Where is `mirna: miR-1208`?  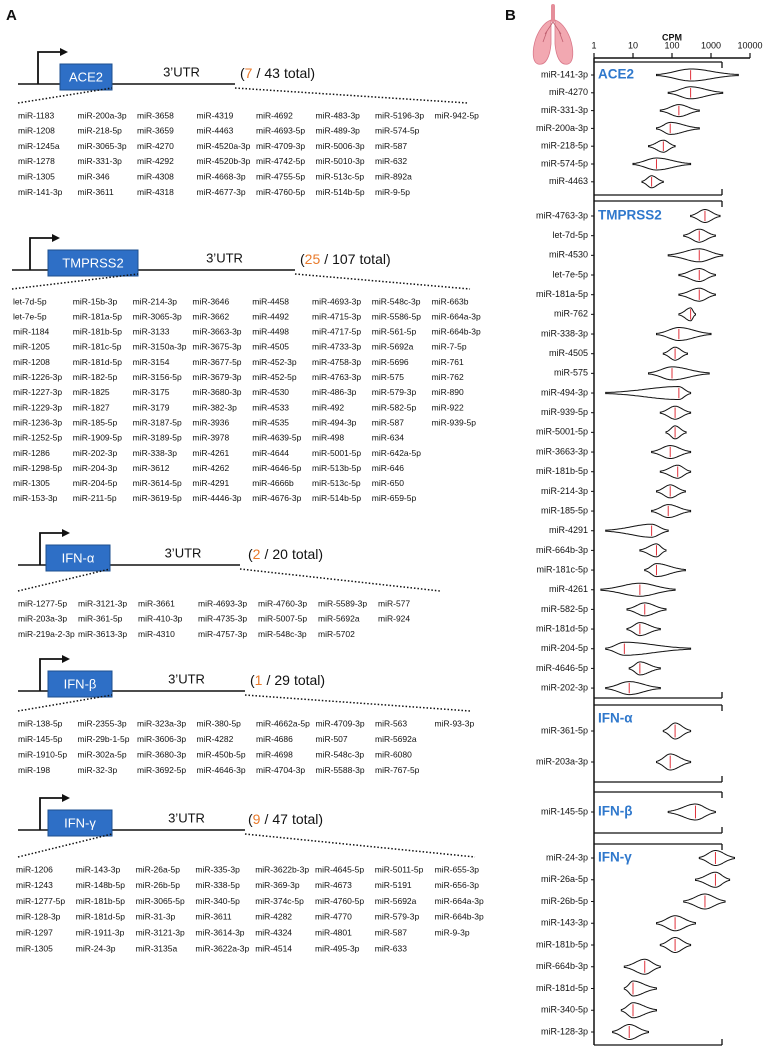 mirna: miR-1208 is located at coordinates (36, 131).